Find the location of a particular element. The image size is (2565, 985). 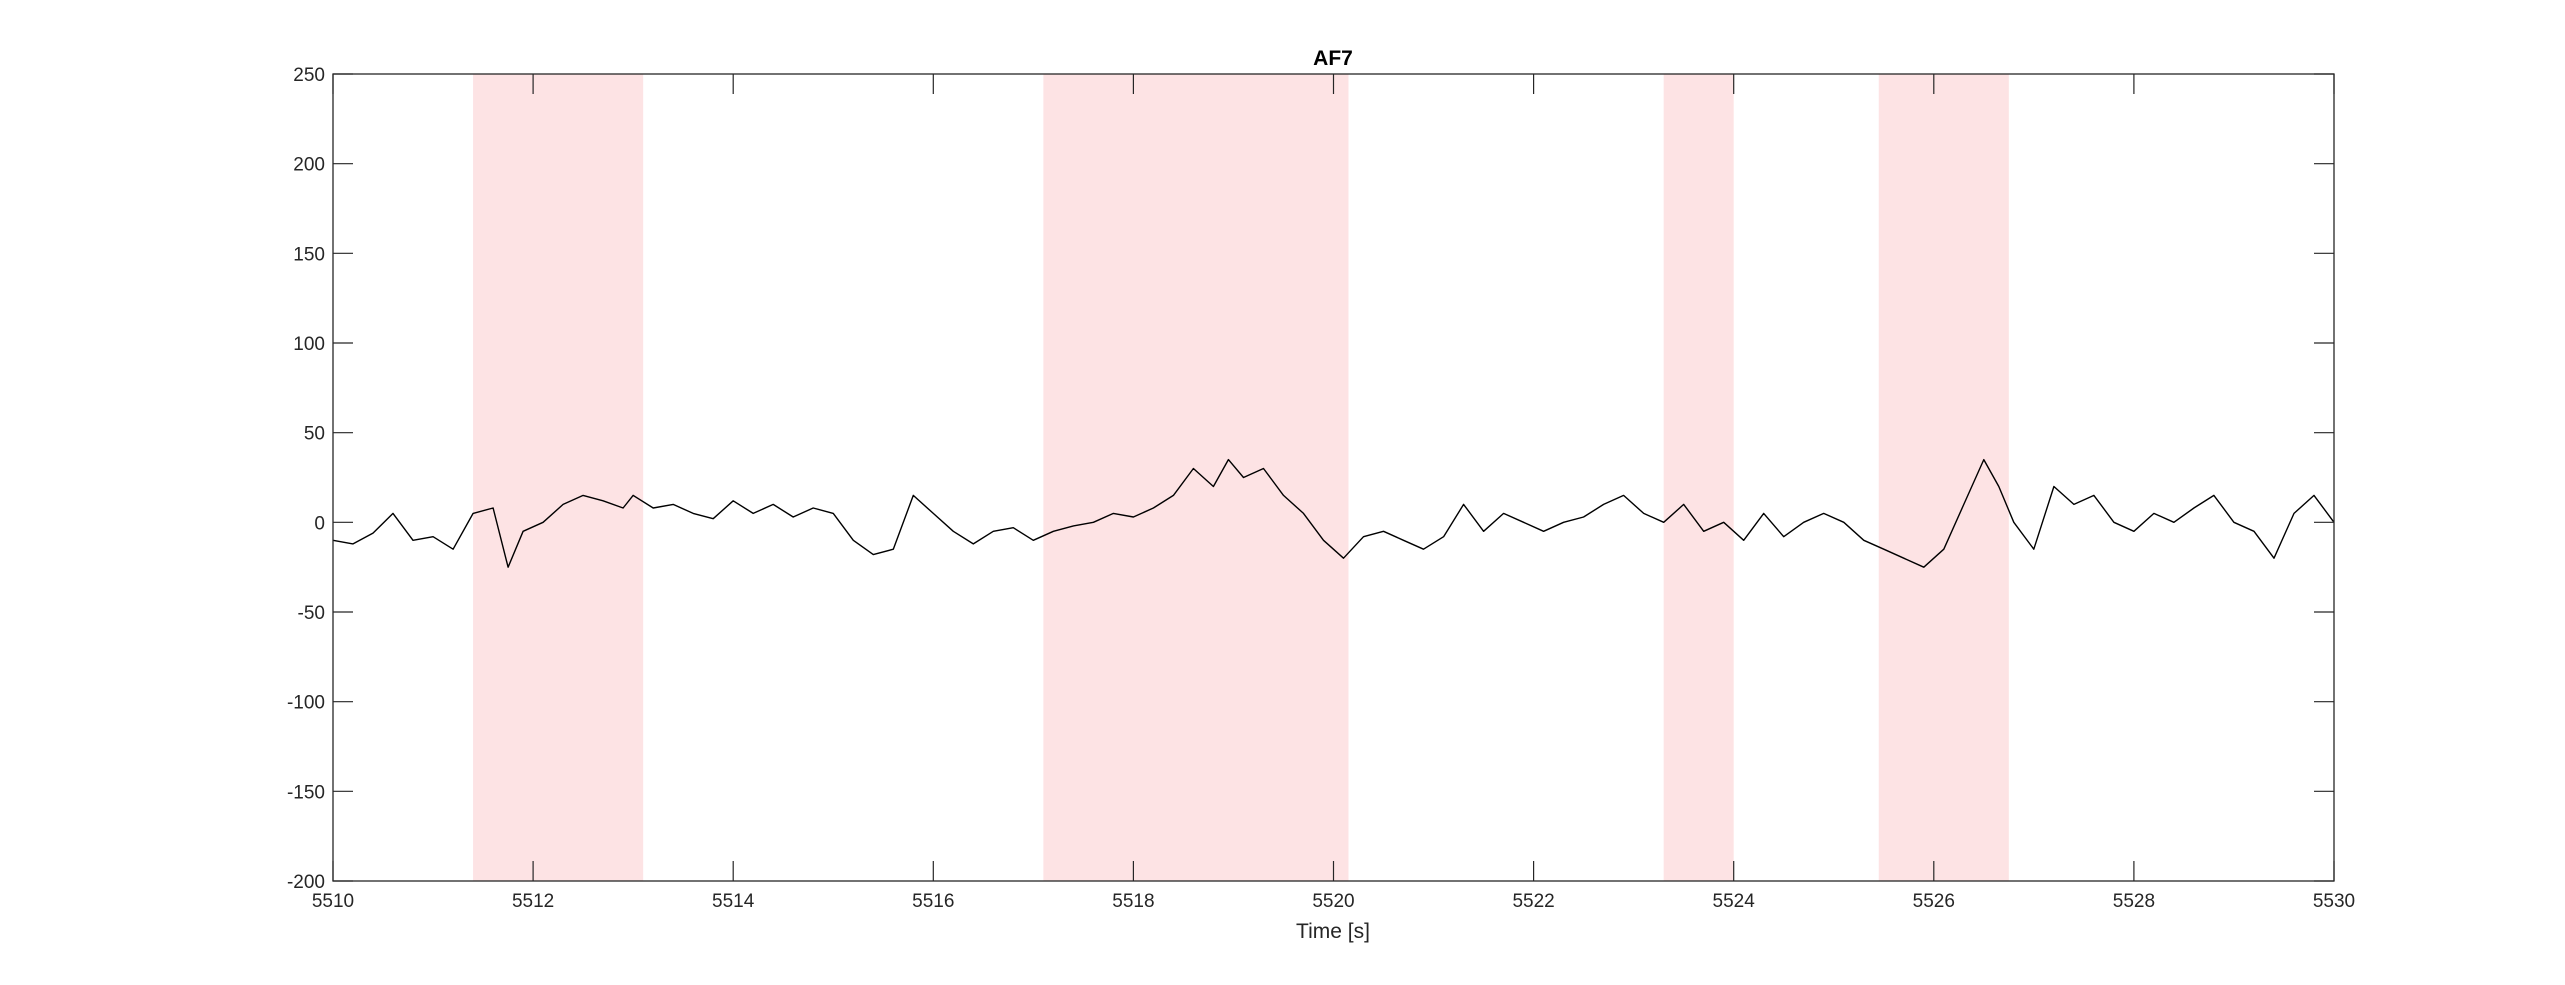

y-tick-label: 150 is located at coordinates (309, 254).